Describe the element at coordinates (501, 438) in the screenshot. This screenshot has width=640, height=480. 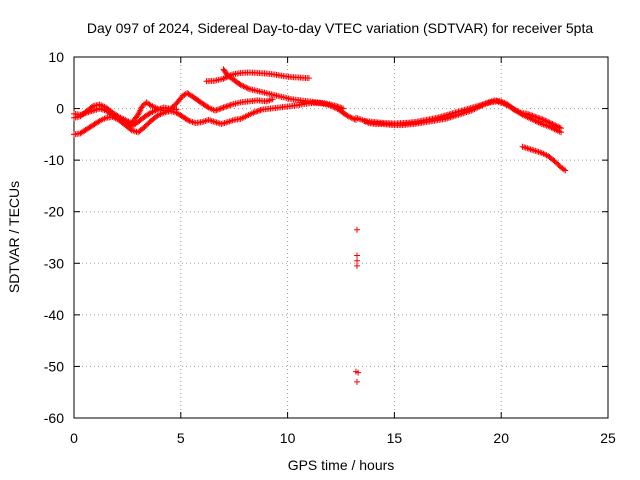
I see `x-tick-label: 20` at that location.